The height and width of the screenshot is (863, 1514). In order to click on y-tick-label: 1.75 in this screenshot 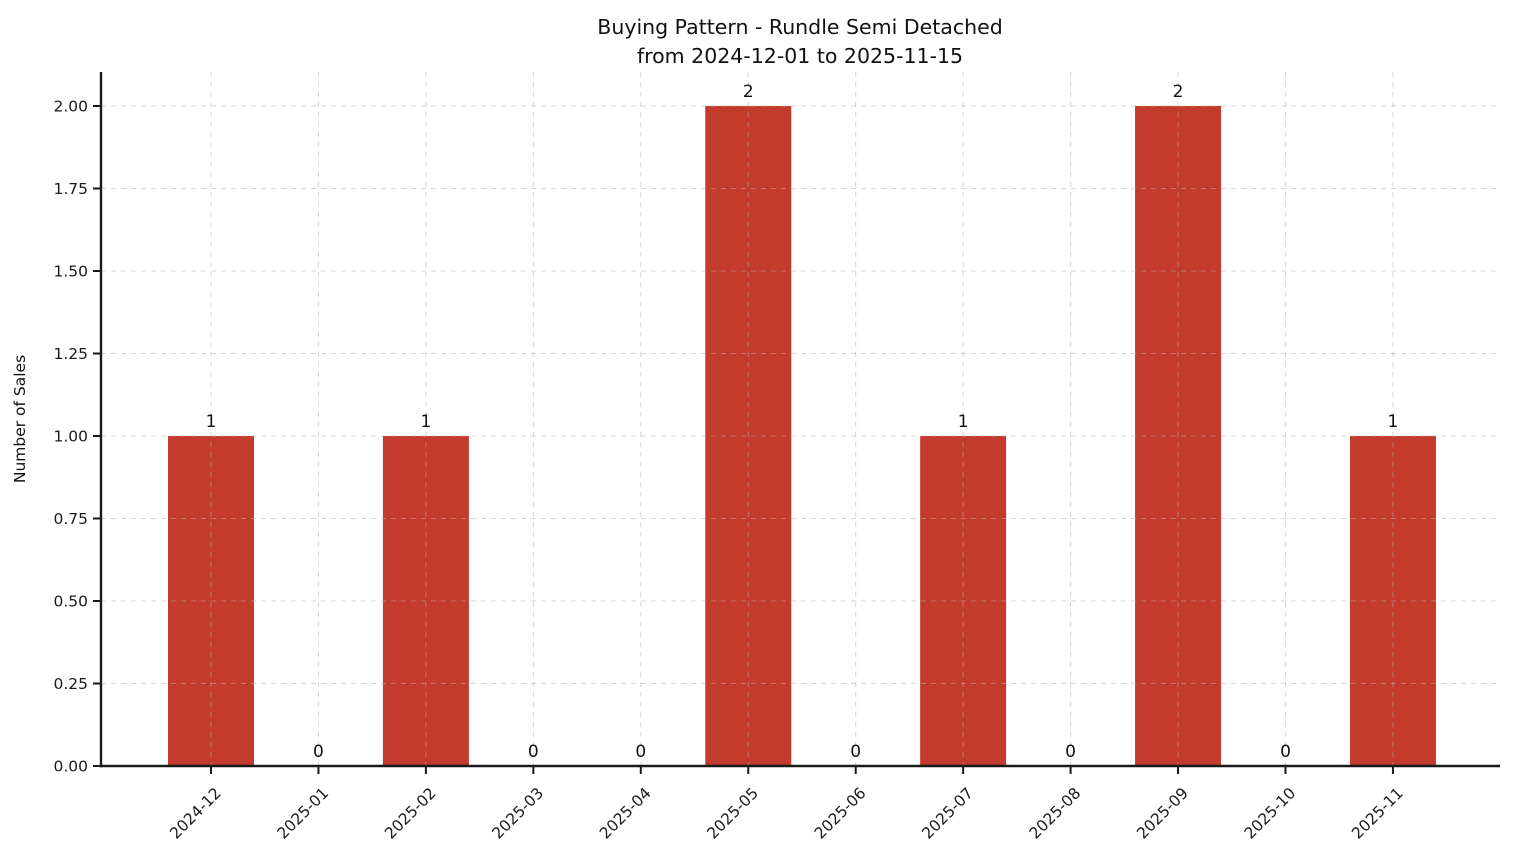, I will do `click(70, 189)`.